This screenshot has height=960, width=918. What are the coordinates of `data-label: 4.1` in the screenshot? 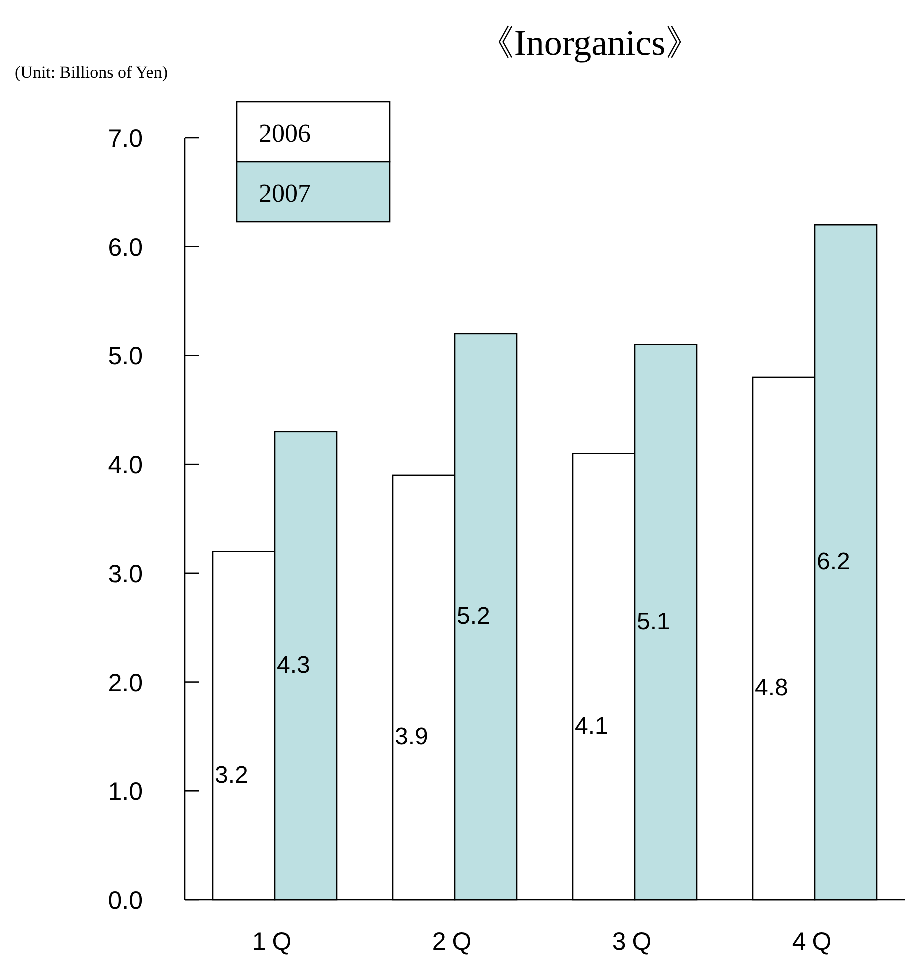 It's located at (591, 726).